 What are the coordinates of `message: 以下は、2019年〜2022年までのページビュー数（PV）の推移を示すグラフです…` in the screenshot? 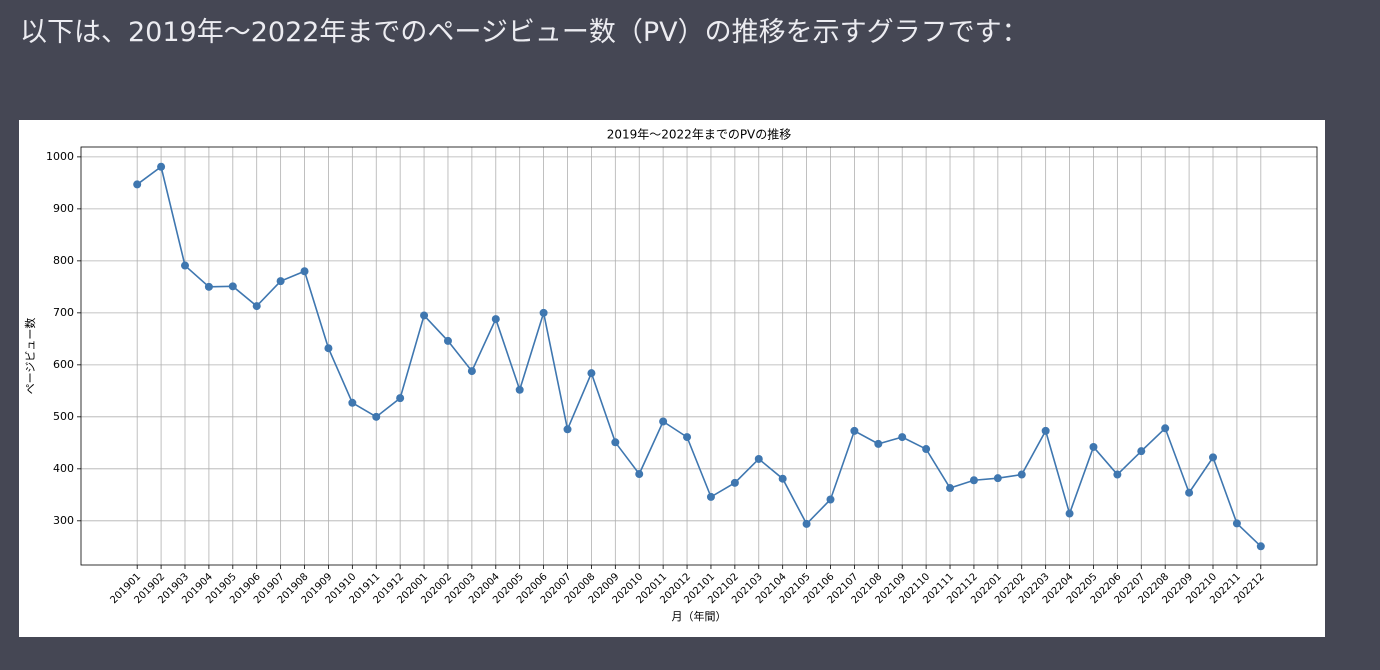 It's located at (524, 32).